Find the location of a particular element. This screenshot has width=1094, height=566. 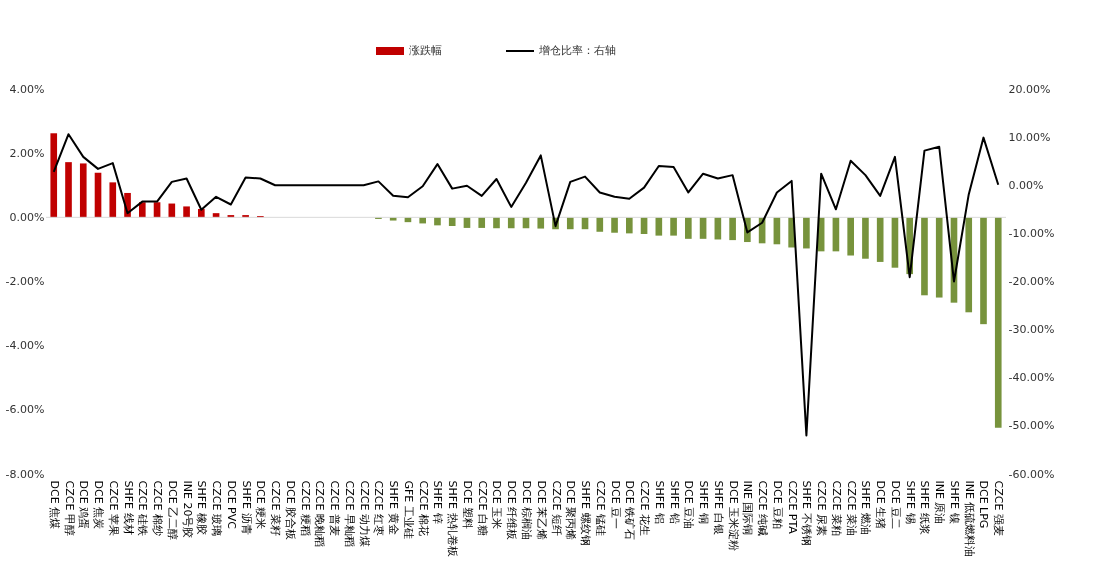

x-tick-label: CZCE 早籼稻 is located at coordinates (349, 513).